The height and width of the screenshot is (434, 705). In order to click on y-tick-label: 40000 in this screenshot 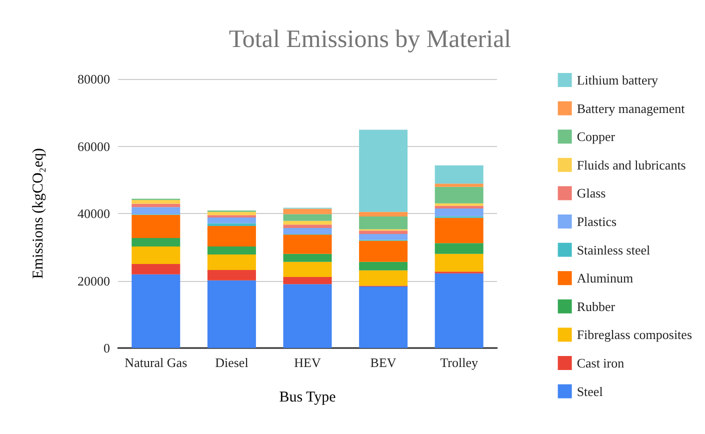, I will do `click(94, 213)`.